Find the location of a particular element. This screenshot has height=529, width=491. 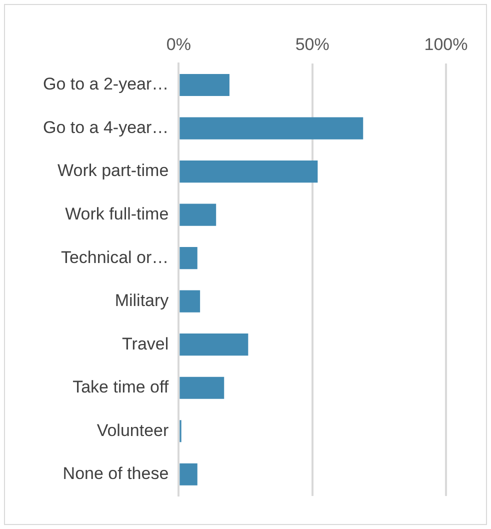

y-tick-label: Volunteer is located at coordinates (132, 430).